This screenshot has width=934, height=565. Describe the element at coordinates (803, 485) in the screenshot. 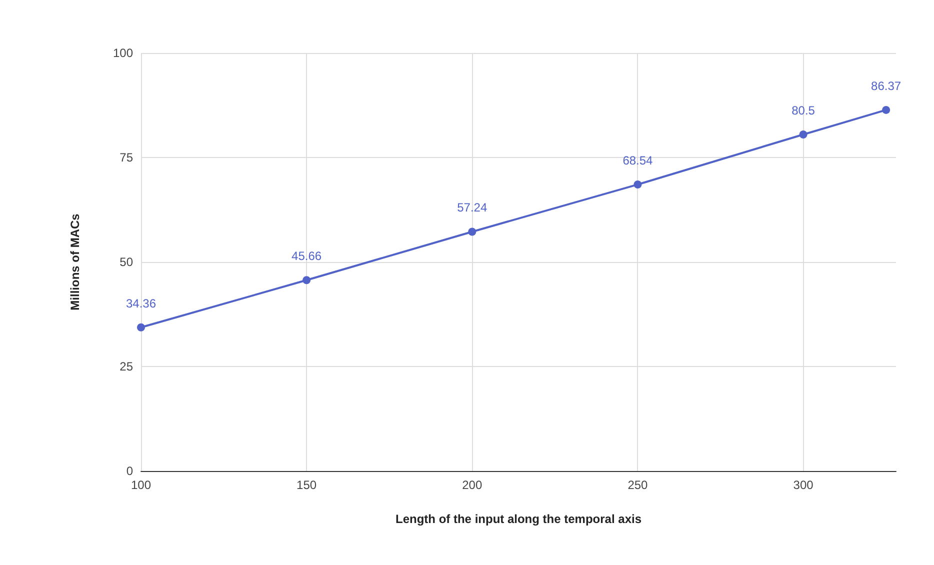

I see `x-tick-label: 300` at that location.